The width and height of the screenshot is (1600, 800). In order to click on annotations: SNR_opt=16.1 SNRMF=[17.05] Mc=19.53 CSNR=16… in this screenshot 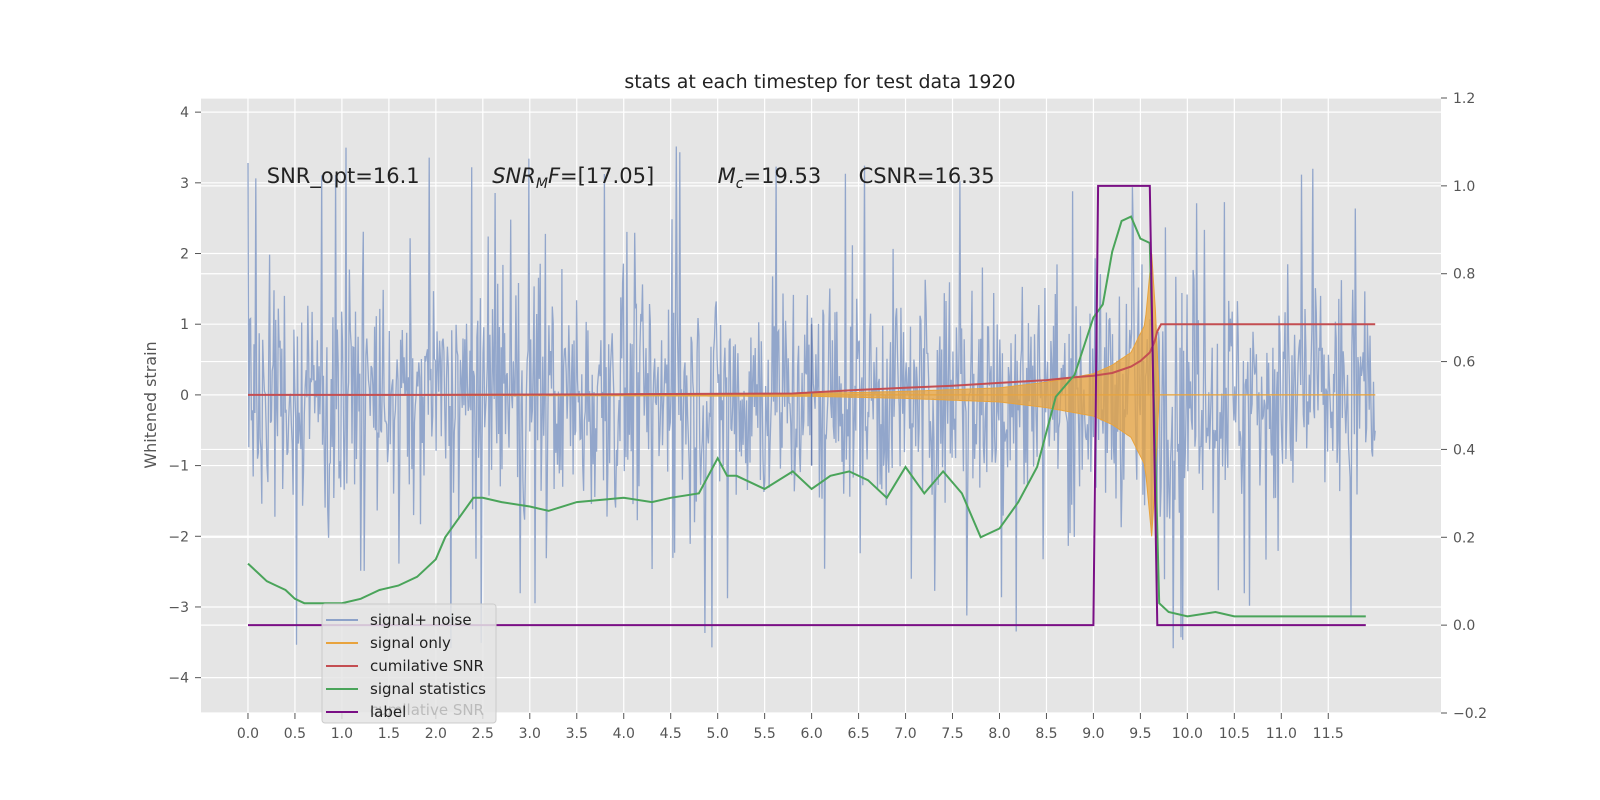, I will do `click(631, 178)`.